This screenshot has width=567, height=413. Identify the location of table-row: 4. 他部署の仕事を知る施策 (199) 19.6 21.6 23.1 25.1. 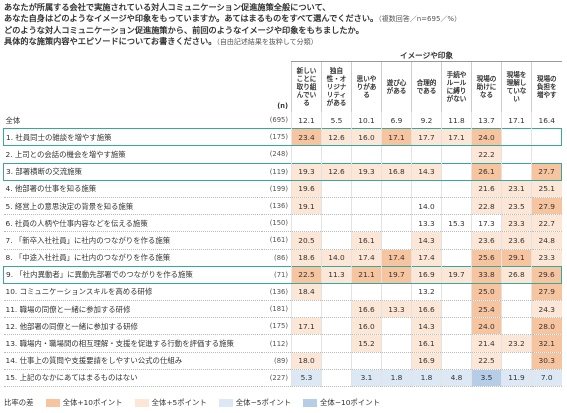
(282, 189).